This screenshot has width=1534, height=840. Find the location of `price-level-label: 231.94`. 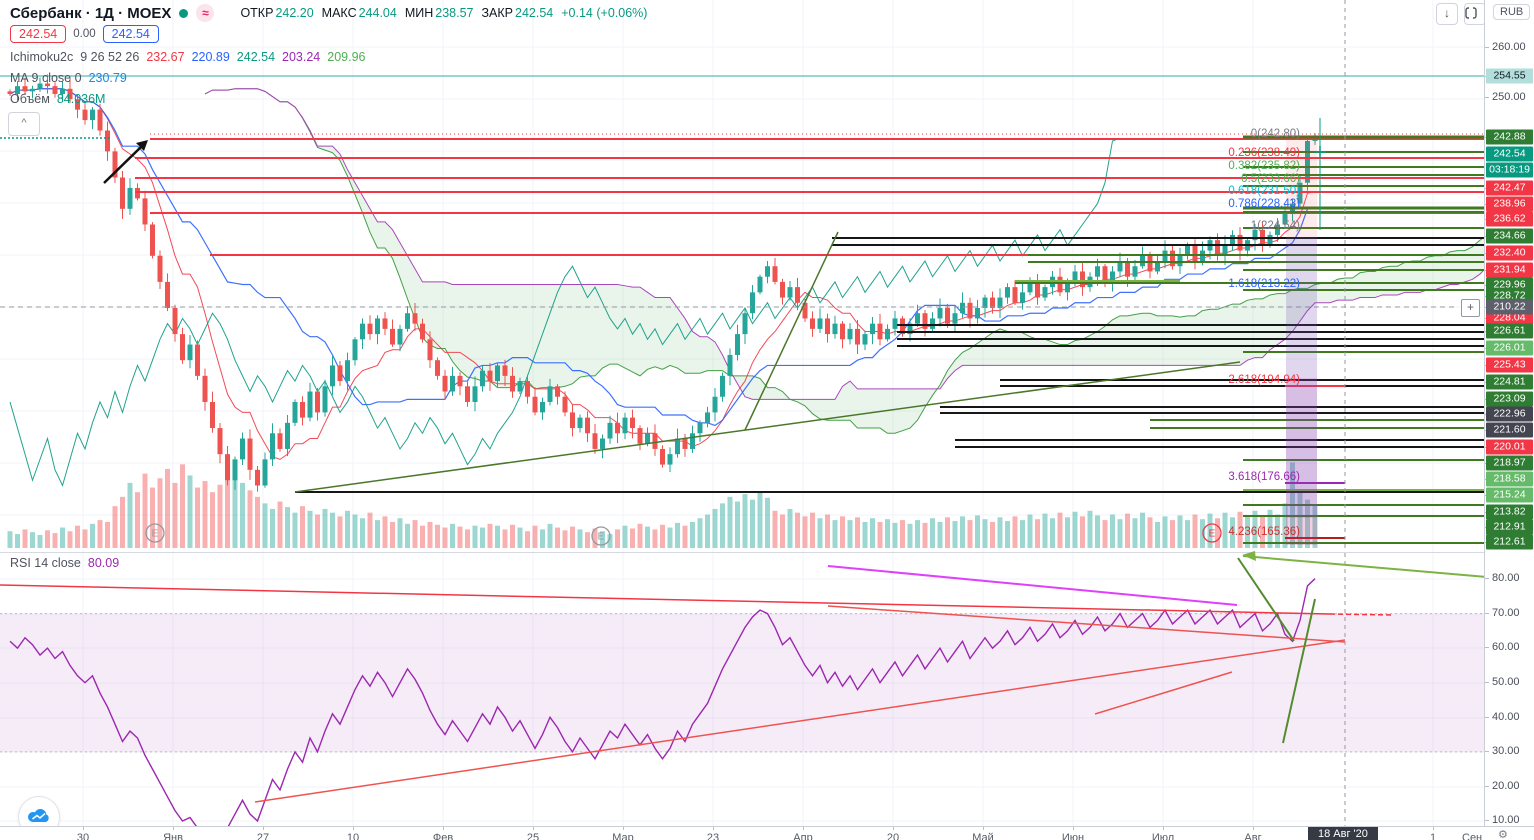

price-level-label: 231.94 is located at coordinates (1509, 270).